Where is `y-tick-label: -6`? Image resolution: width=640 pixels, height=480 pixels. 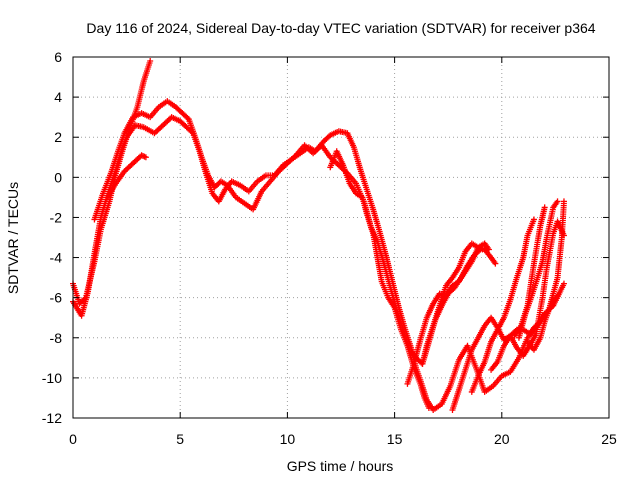
y-tick-label: -6 is located at coordinates (56, 298).